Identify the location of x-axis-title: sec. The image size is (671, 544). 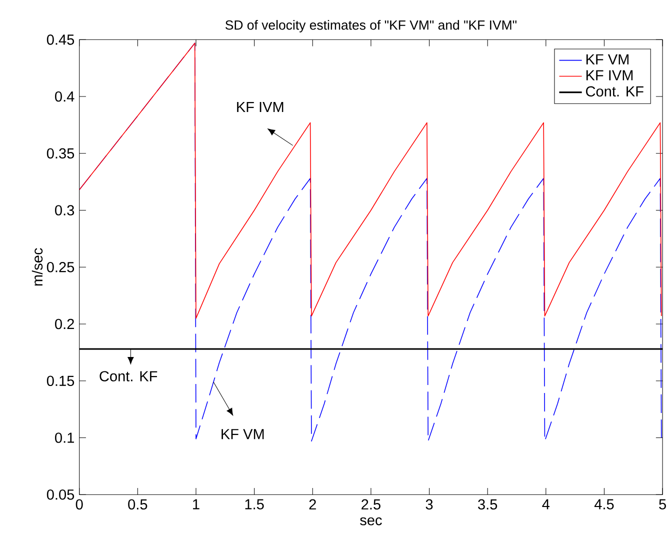
(371, 522).